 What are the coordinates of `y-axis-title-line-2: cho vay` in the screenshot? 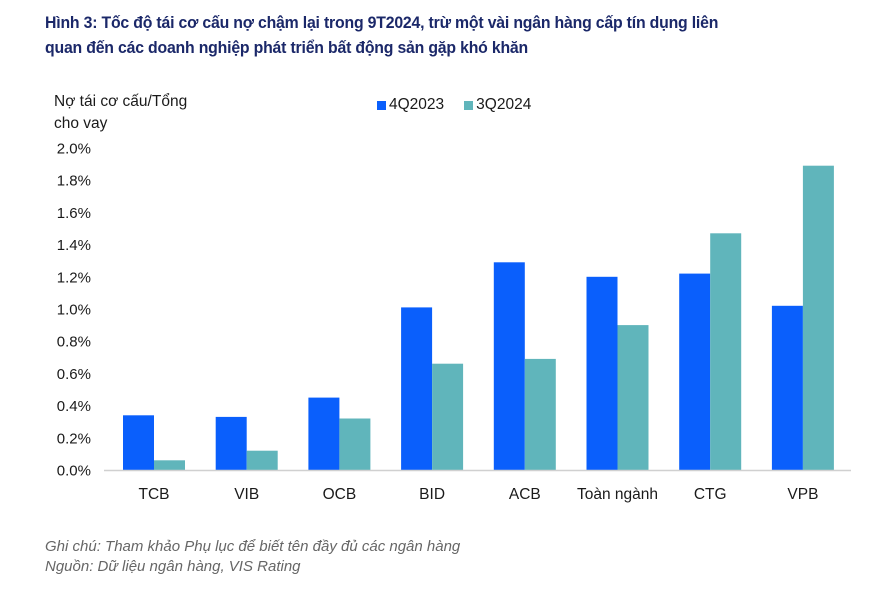 It's located at (81, 123).